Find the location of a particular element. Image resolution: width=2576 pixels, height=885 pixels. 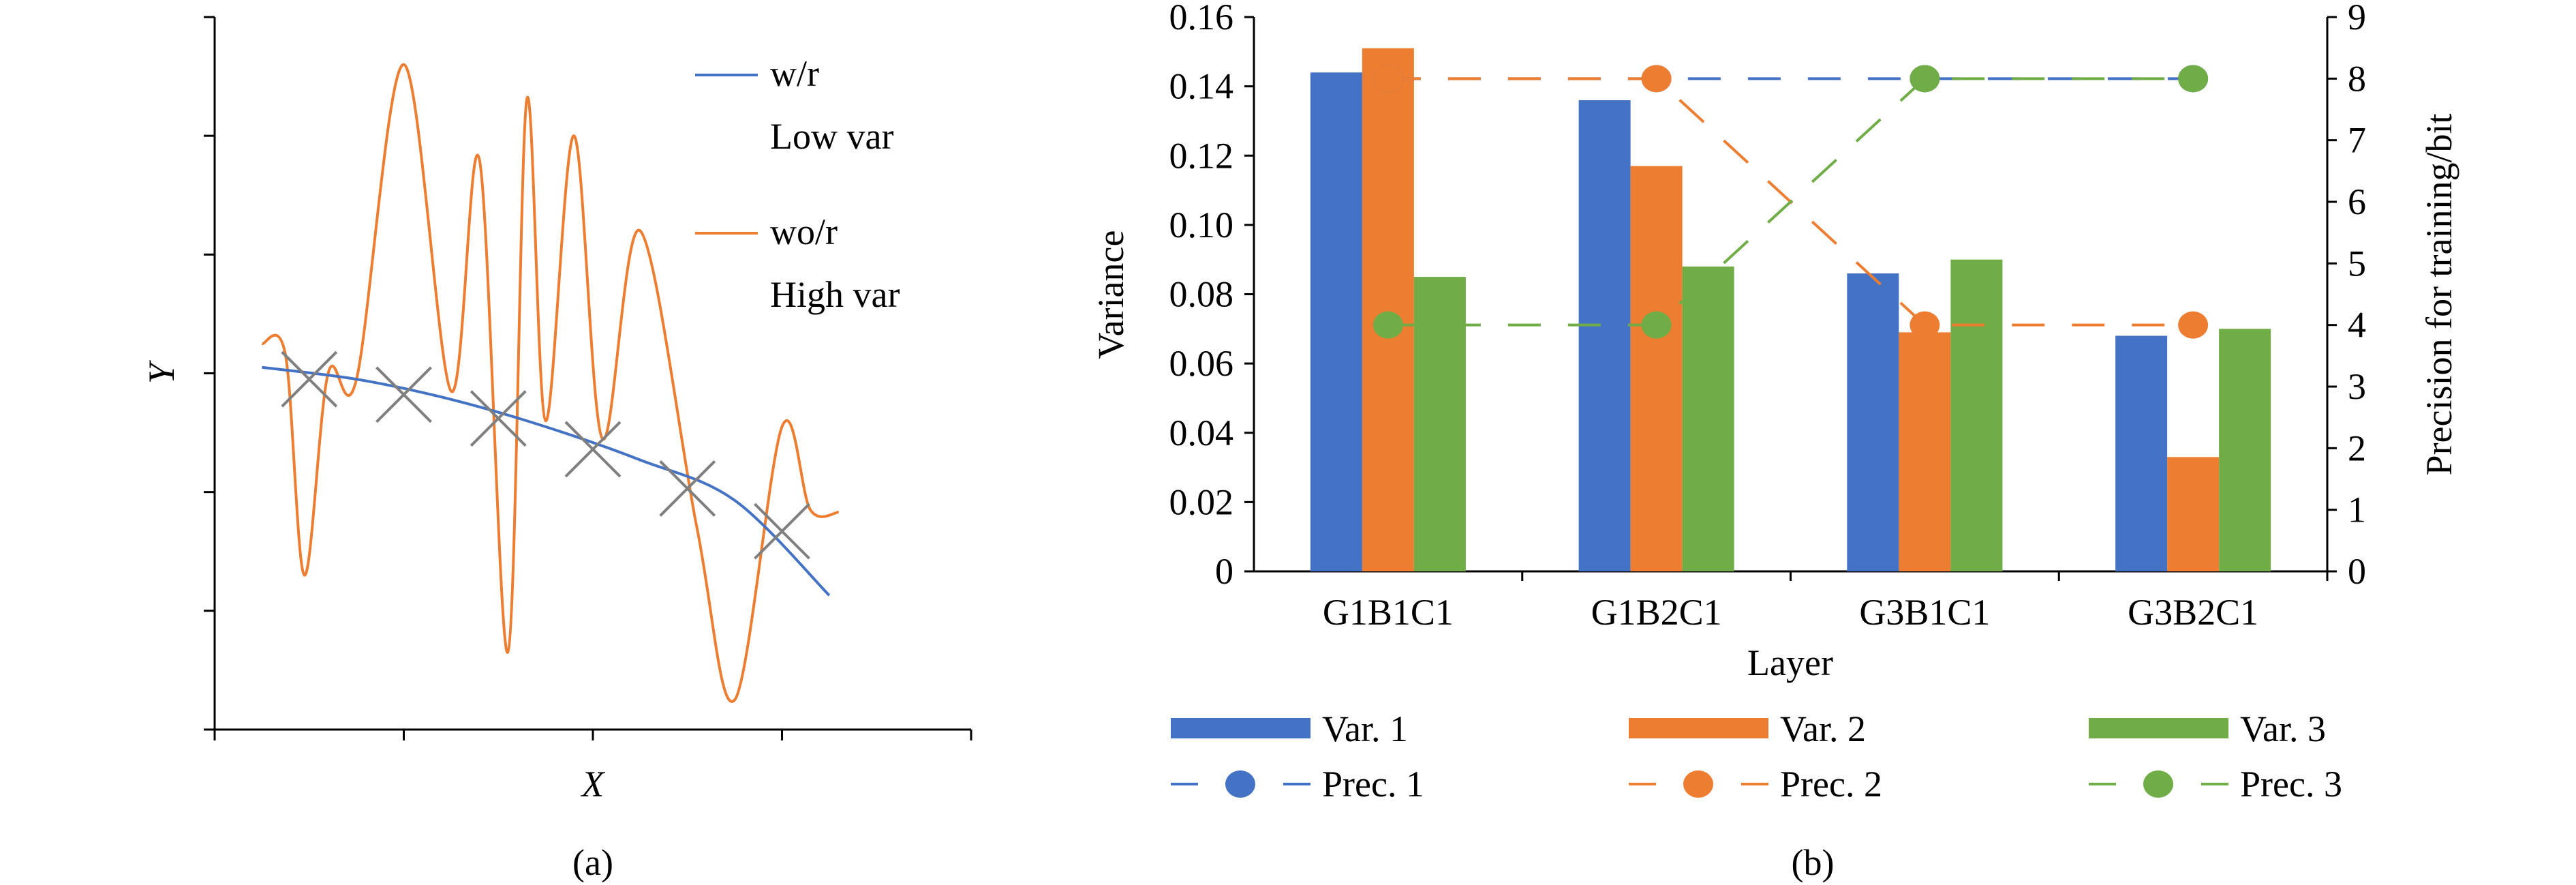

point-Prec2-G3B1C1 is located at coordinates (1925, 325).